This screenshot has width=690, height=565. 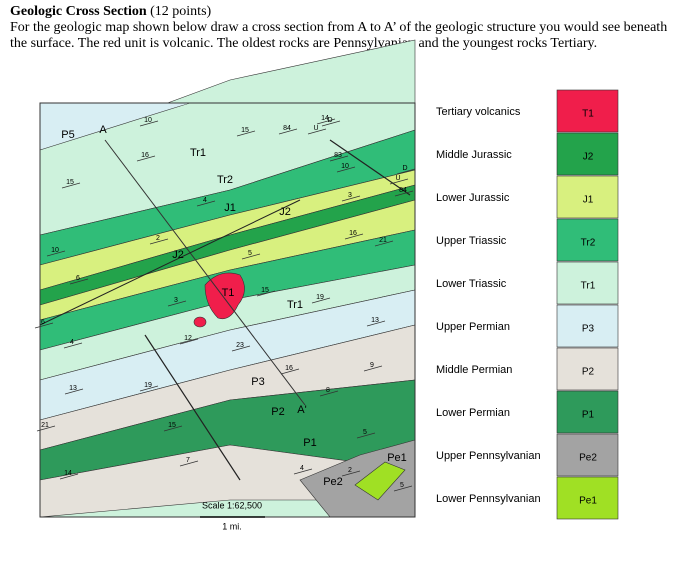 I want to click on legend-code: Tr2, so click(x=588, y=243).